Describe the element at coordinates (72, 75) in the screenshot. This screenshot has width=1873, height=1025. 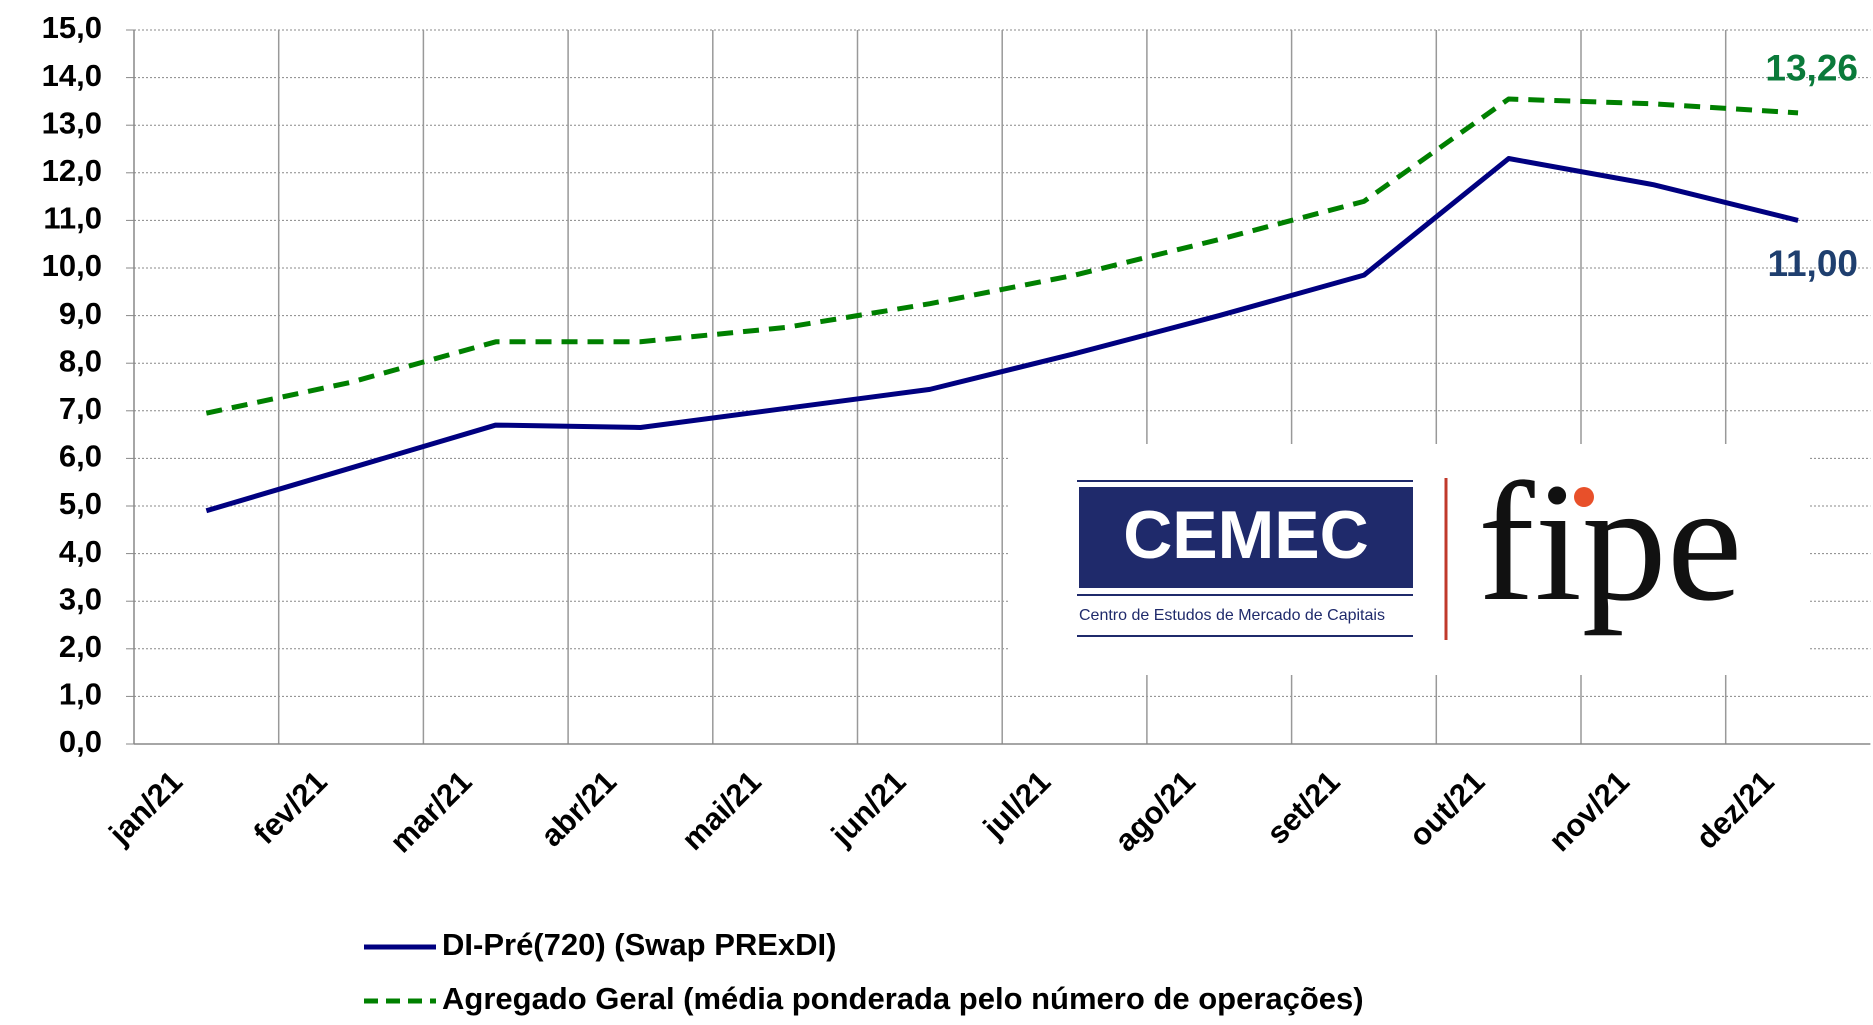
I see `y-tick-label: 14,0` at that location.